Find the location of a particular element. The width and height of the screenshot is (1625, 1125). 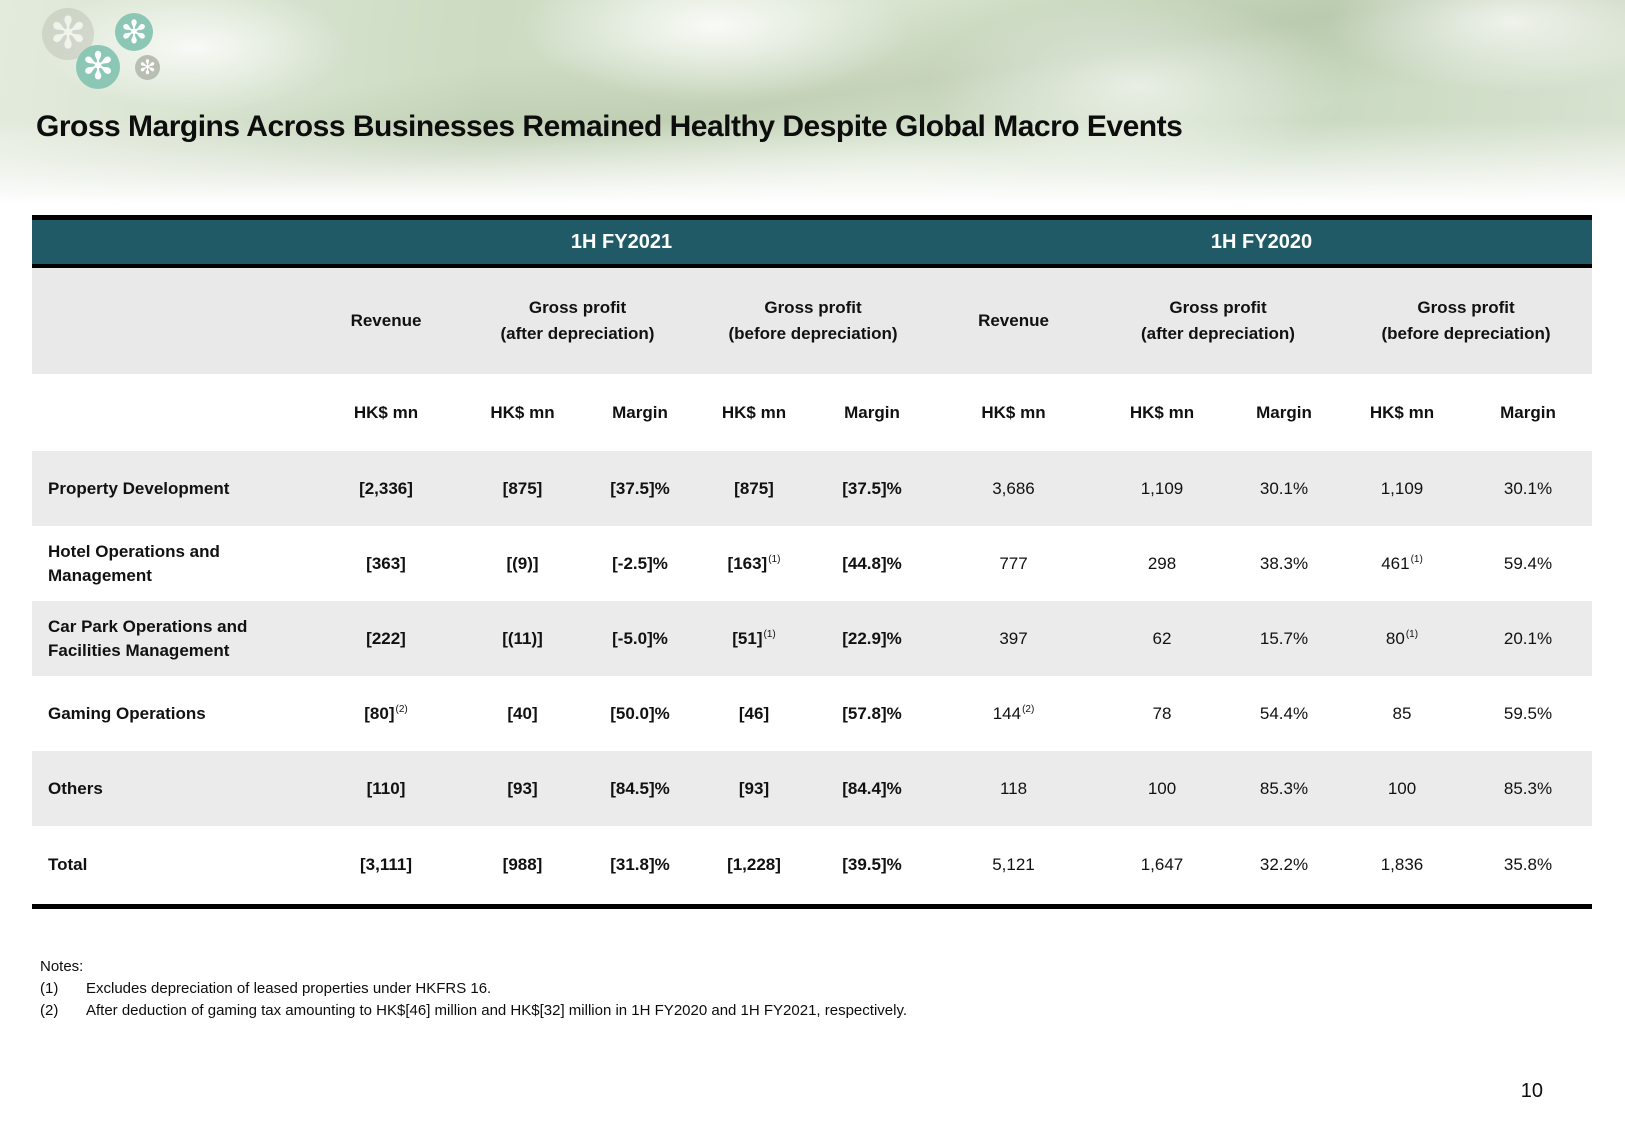

value-cell: [110] is located at coordinates (386, 788).